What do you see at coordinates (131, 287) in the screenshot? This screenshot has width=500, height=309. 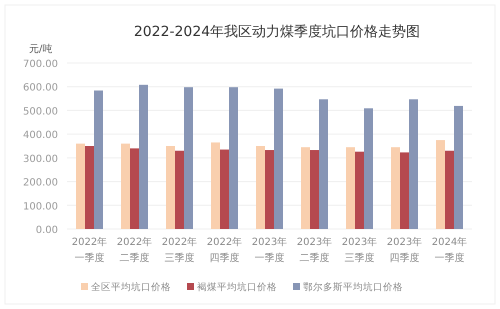 I see `legend-label: 全区平均坑口价格` at bounding box center [131, 287].